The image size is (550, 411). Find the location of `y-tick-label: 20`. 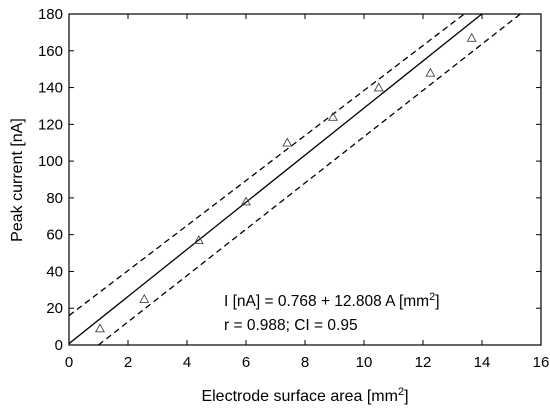

y-tick-label: 20 is located at coordinates (54, 308).